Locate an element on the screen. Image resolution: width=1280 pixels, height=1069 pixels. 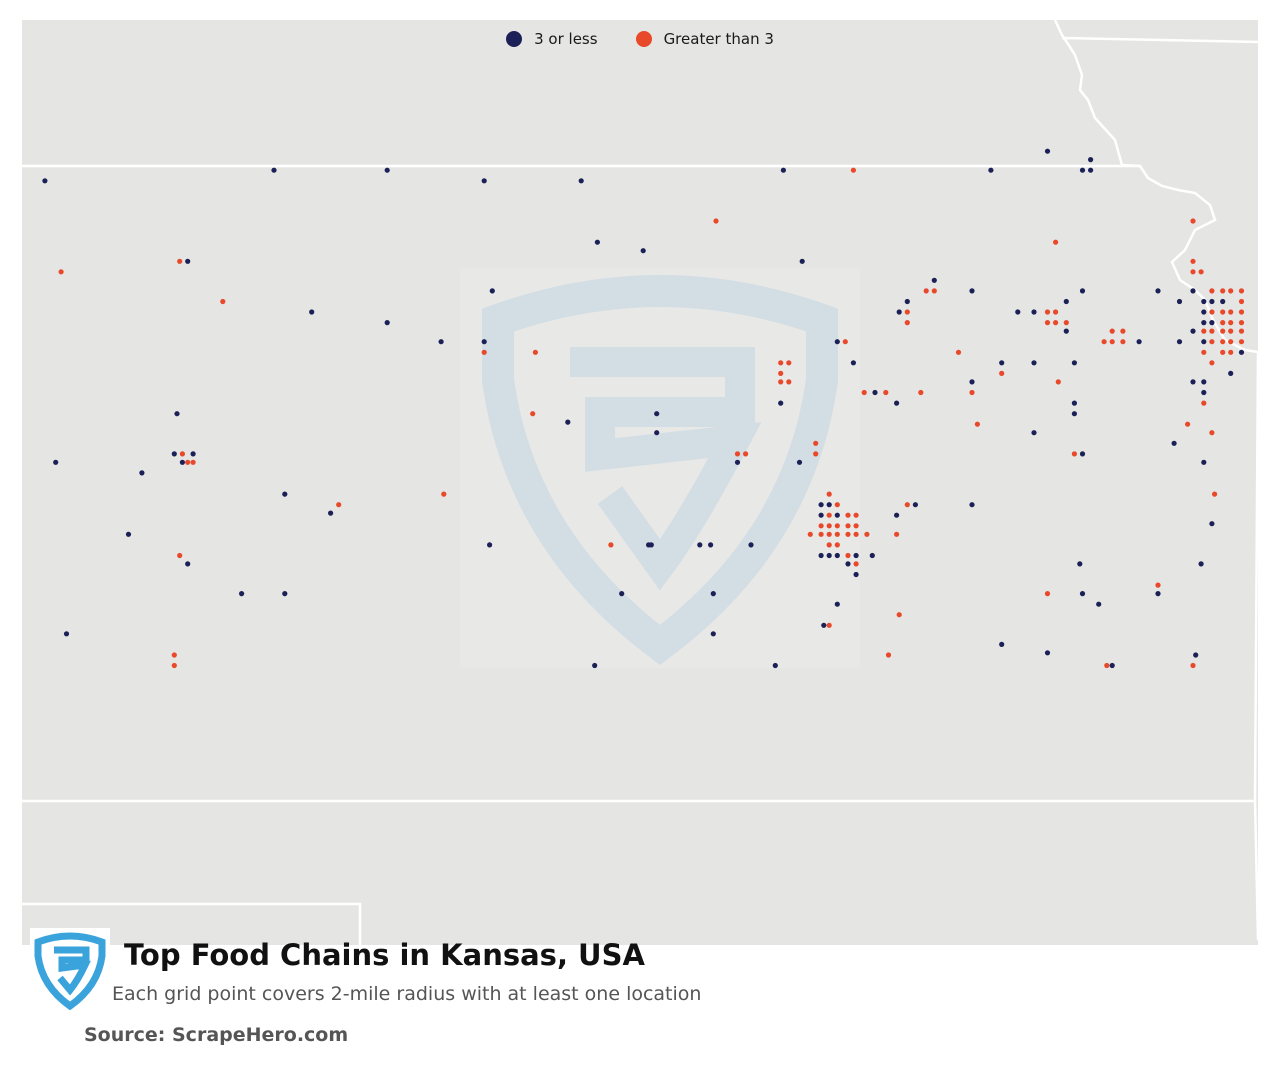
map-title: Top Food Chains in Kansas, USA is located at coordinates (384, 955).